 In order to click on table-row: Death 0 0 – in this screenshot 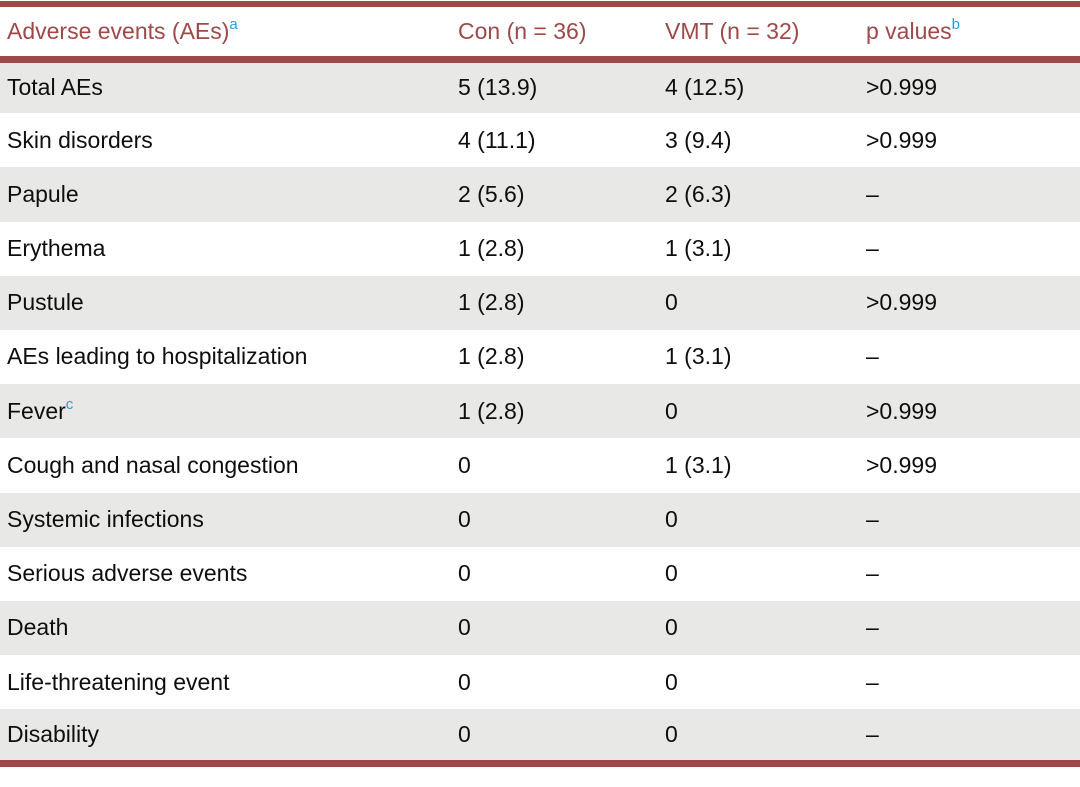, I will do `click(540, 628)`.